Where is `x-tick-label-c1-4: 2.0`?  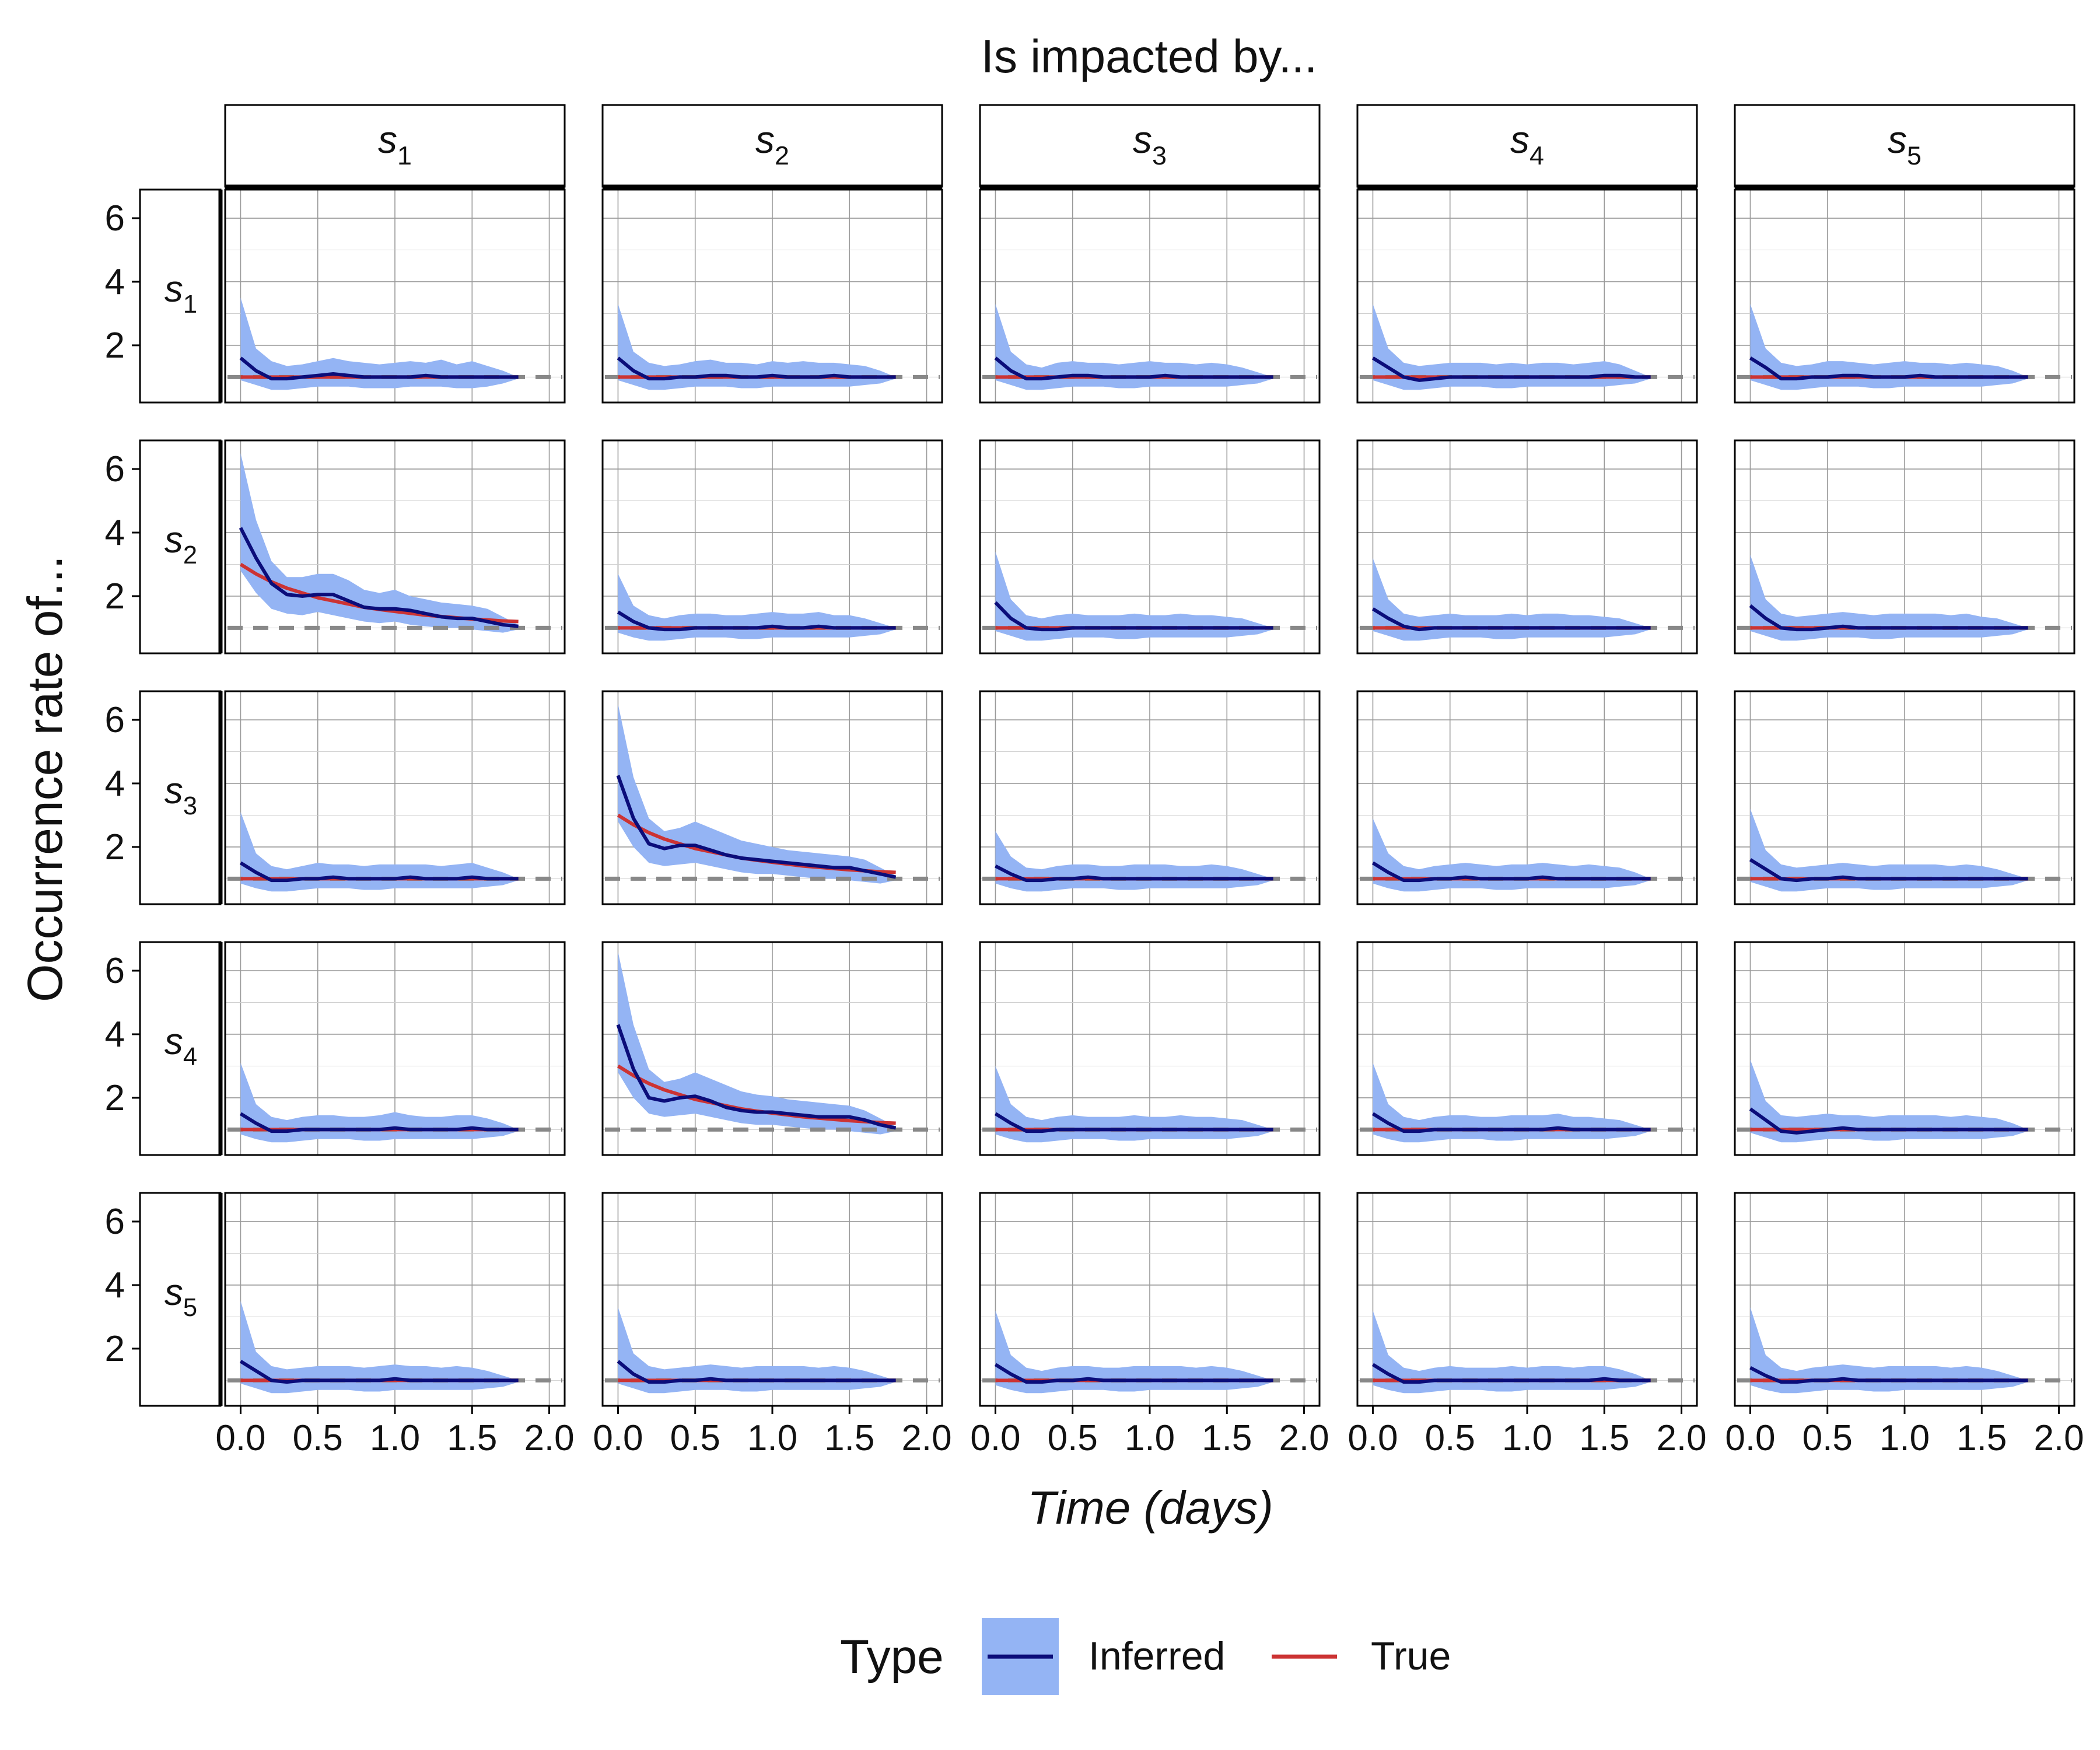 x-tick-label-c1-4: 2.0 is located at coordinates (549, 1438).